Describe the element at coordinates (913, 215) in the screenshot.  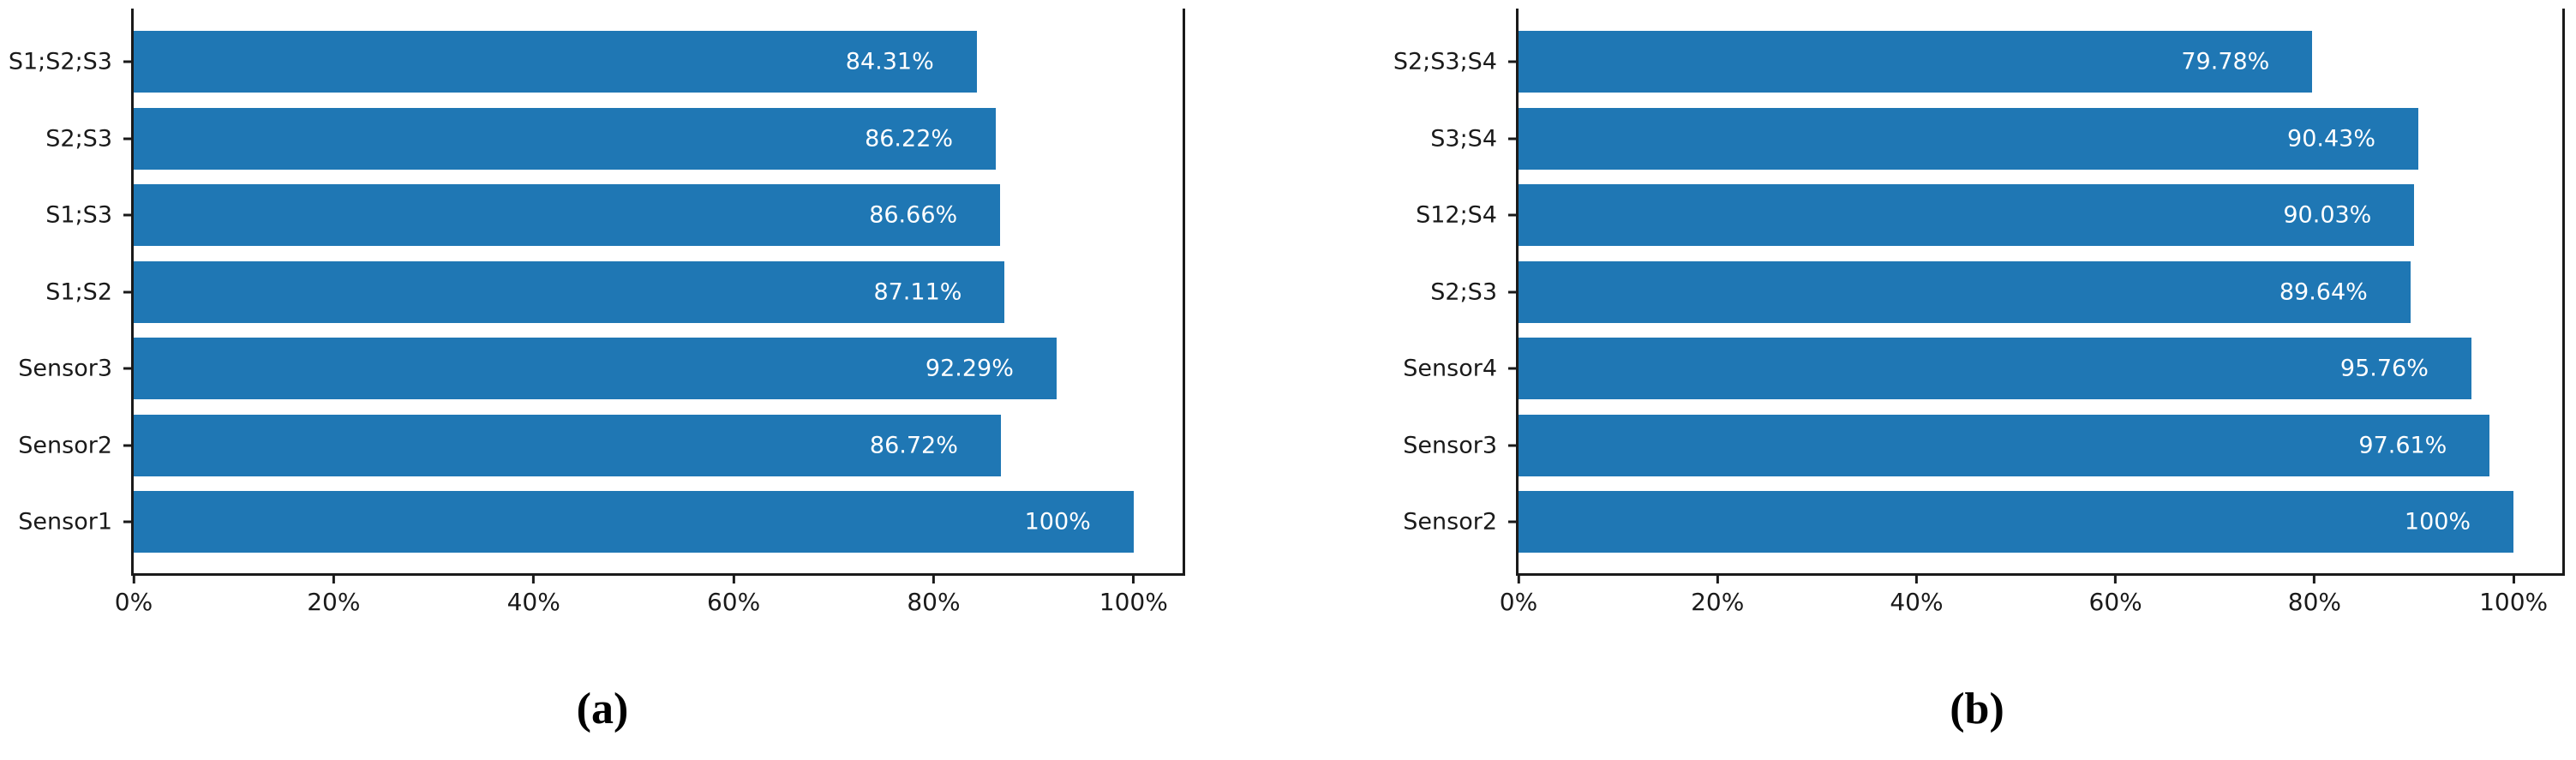
I see `bar-value-label: 86.66%` at that location.